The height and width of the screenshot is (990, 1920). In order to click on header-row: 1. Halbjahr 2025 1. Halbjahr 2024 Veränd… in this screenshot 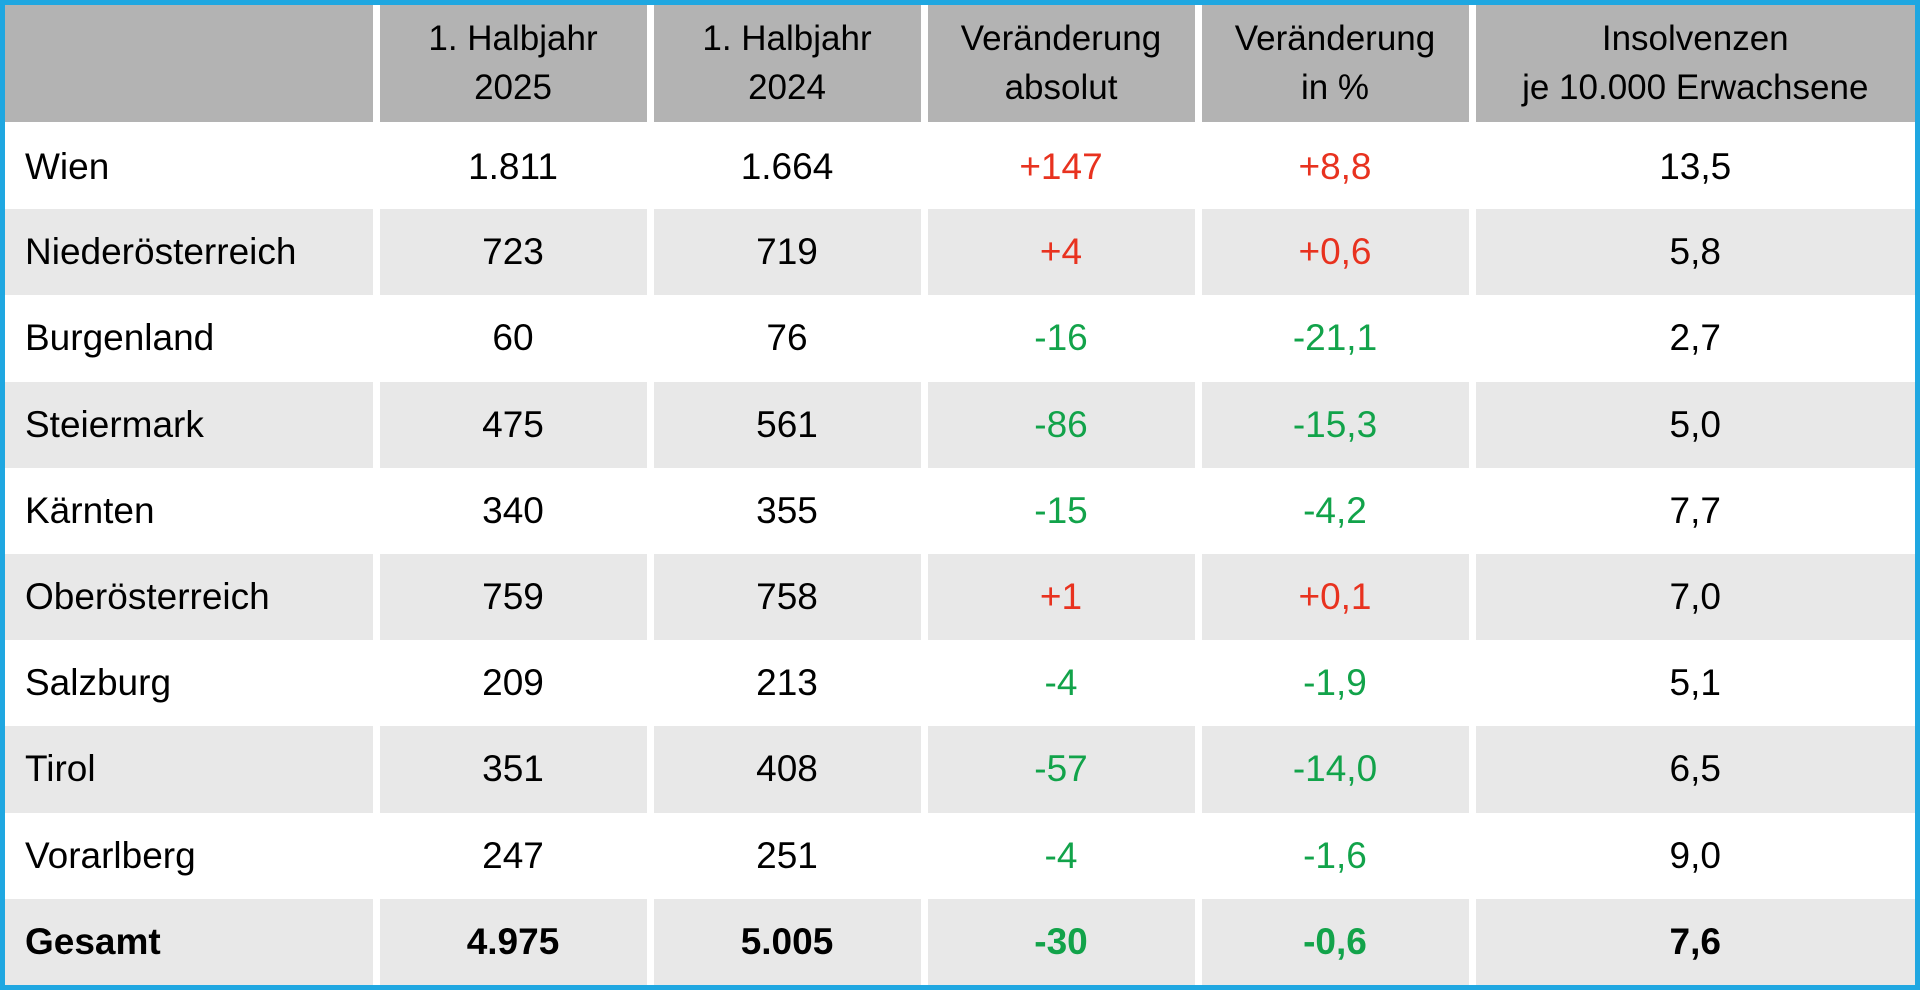, I will do `click(960, 65)`.